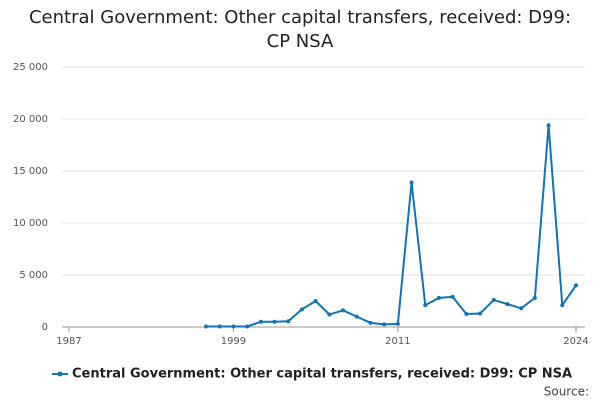  I want to click on x-tick-label: 1999, so click(233, 341).